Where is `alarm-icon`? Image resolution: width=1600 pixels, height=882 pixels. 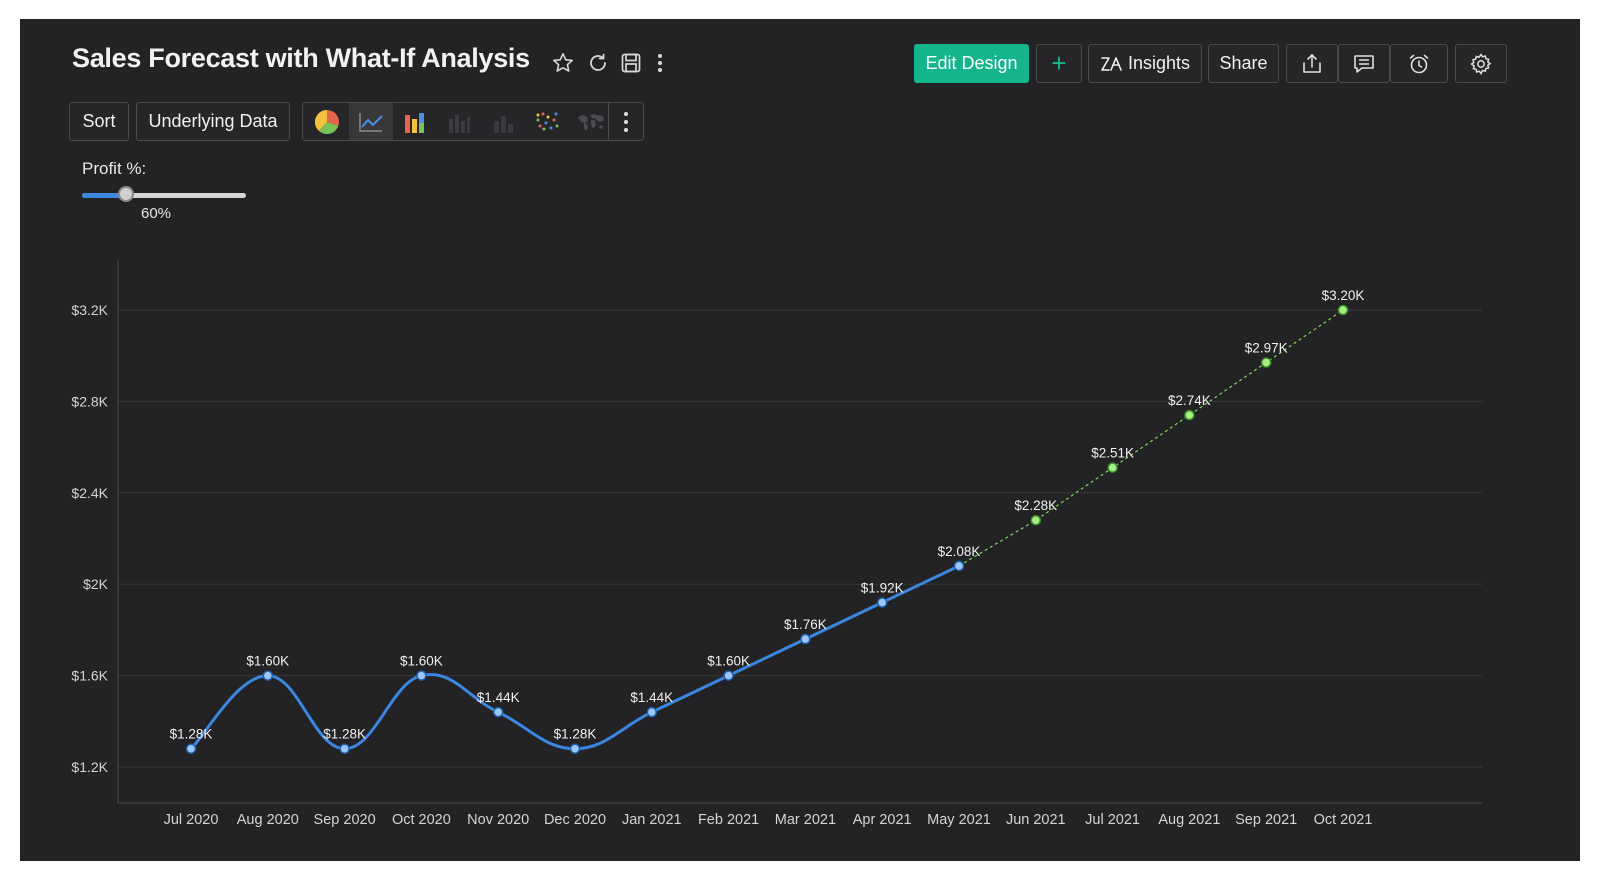 alarm-icon is located at coordinates (1419, 64).